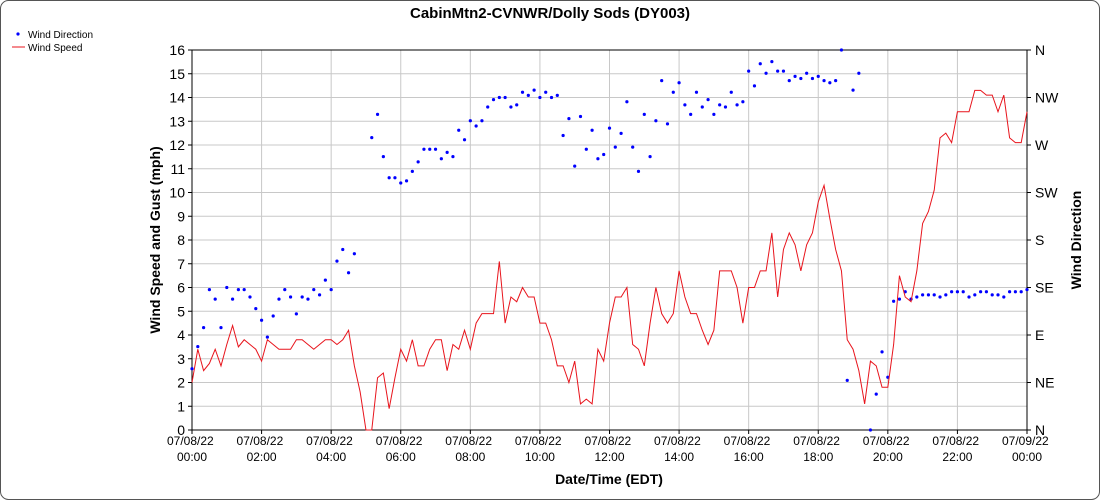 The height and width of the screenshot is (500, 1100). Describe the element at coordinates (818, 449) in the screenshot. I see `x-tick-label: 07/08/22 18:00` at that location.